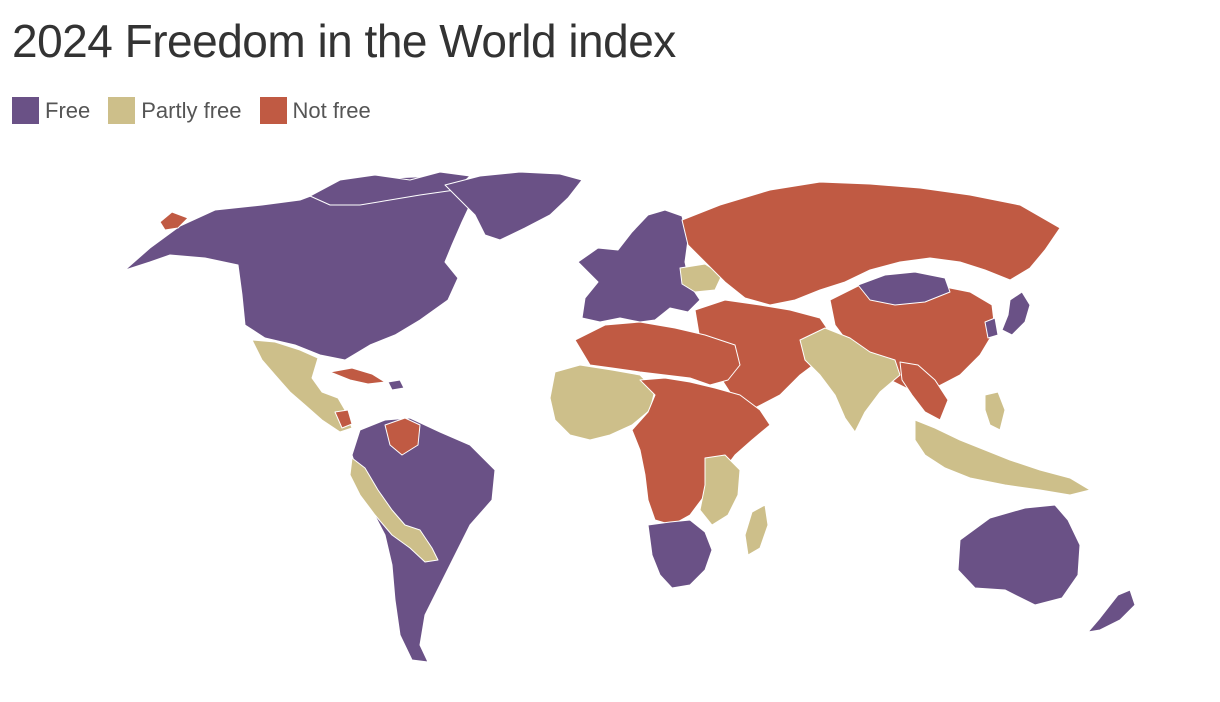  Describe the element at coordinates (402, 436) in the screenshot. I see `region-venezuela` at that location.